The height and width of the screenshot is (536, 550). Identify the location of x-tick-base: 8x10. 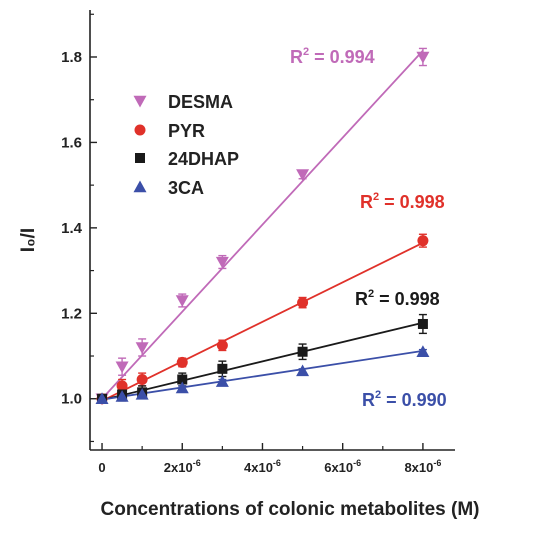
(418, 467).